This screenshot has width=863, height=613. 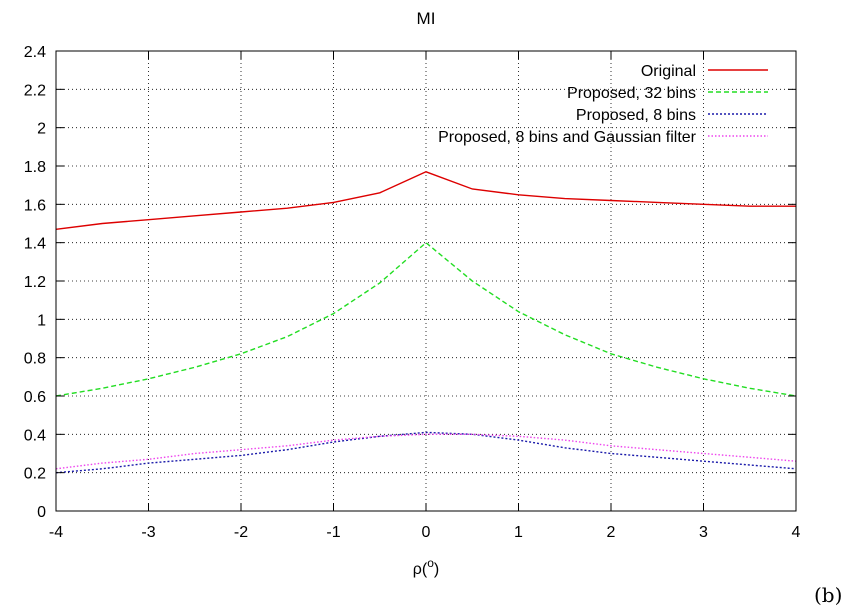 I want to click on y-tick-label: 2, so click(x=41, y=129).